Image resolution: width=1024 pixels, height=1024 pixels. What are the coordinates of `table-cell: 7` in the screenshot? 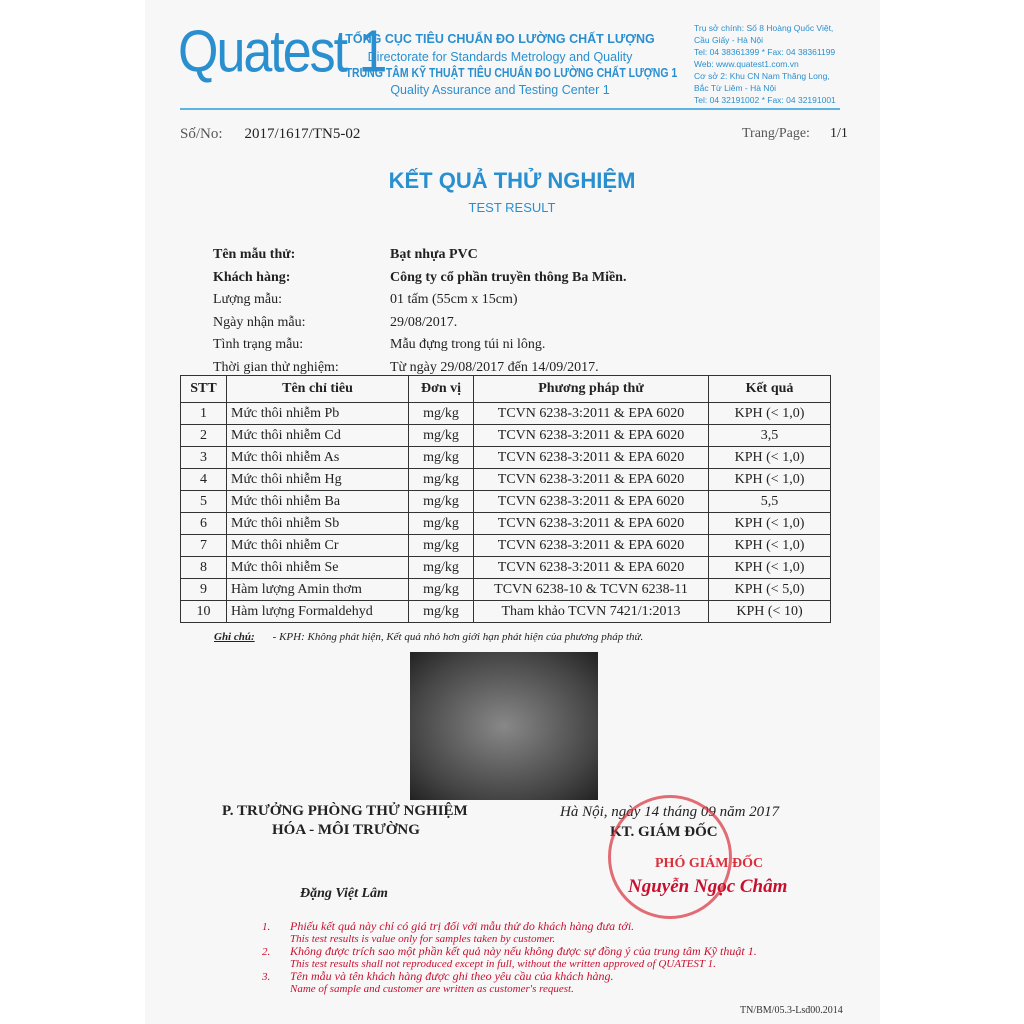 It's located at (203, 545).